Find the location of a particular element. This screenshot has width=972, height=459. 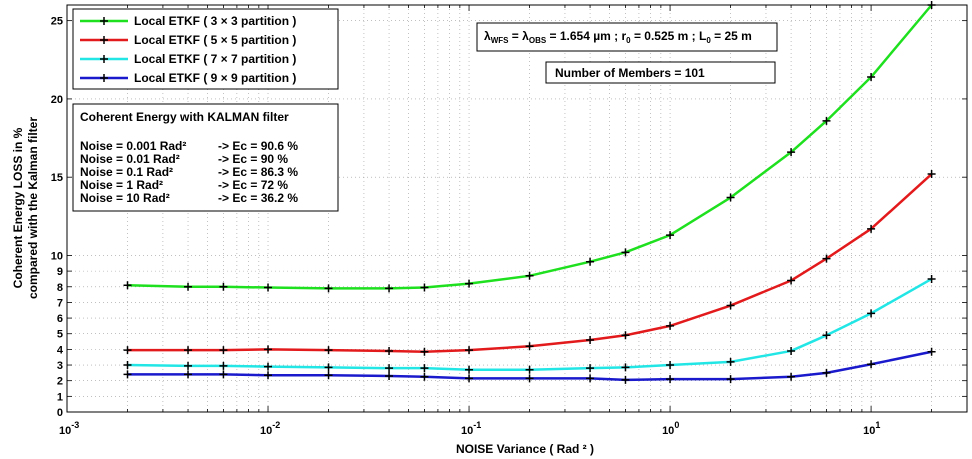

noise-row-1-value: -> Ec = 90.6 % is located at coordinates (258, 146).